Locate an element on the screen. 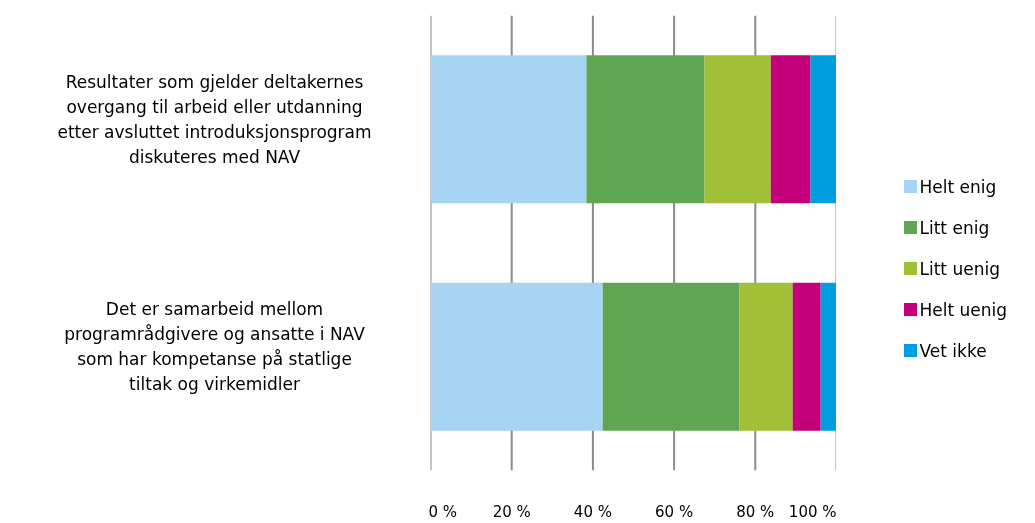 This screenshot has width=1035, height=523. x-tick-label: 40 % is located at coordinates (592, 511).